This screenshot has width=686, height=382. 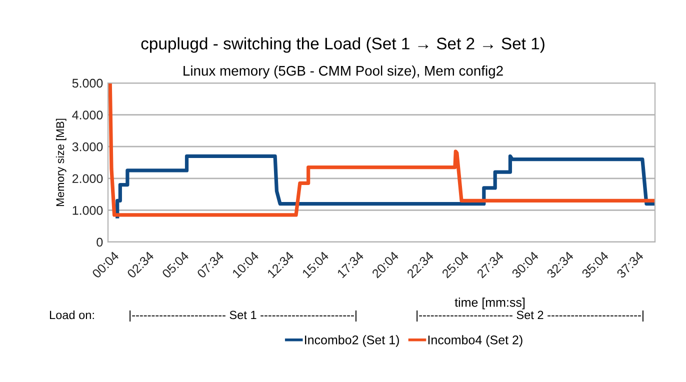 I want to click on y-tick-label: 1.000, so click(x=87, y=210).